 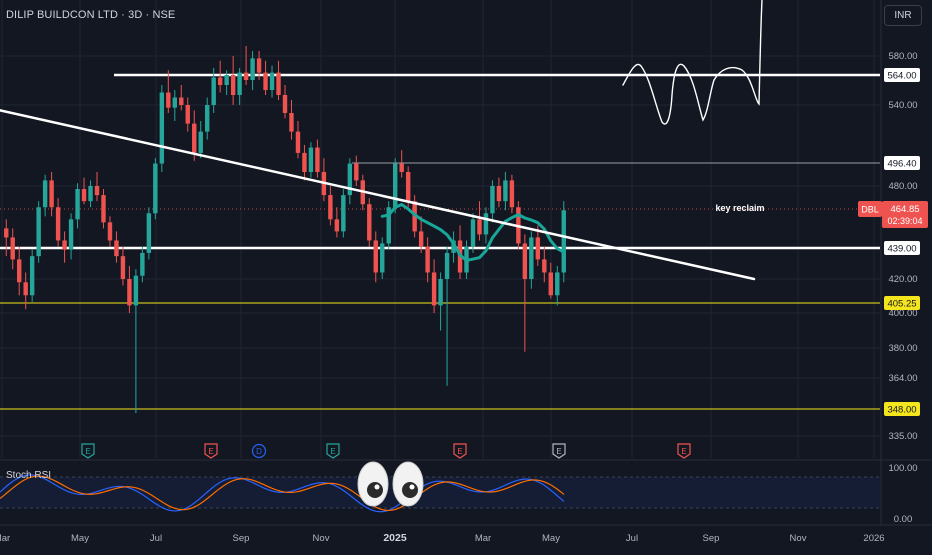 I want to click on time-axis: Mar May Jul Sep Nov 2025 Mar May Jul Sep Nov 2026, so click(x=466, y=534).